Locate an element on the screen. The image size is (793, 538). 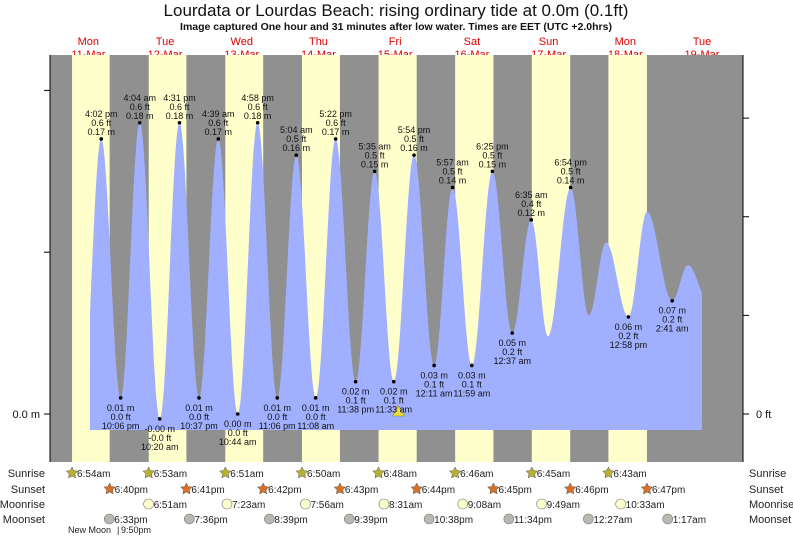
moonrise-time: 8:31am is located at coordinates (405, 505).